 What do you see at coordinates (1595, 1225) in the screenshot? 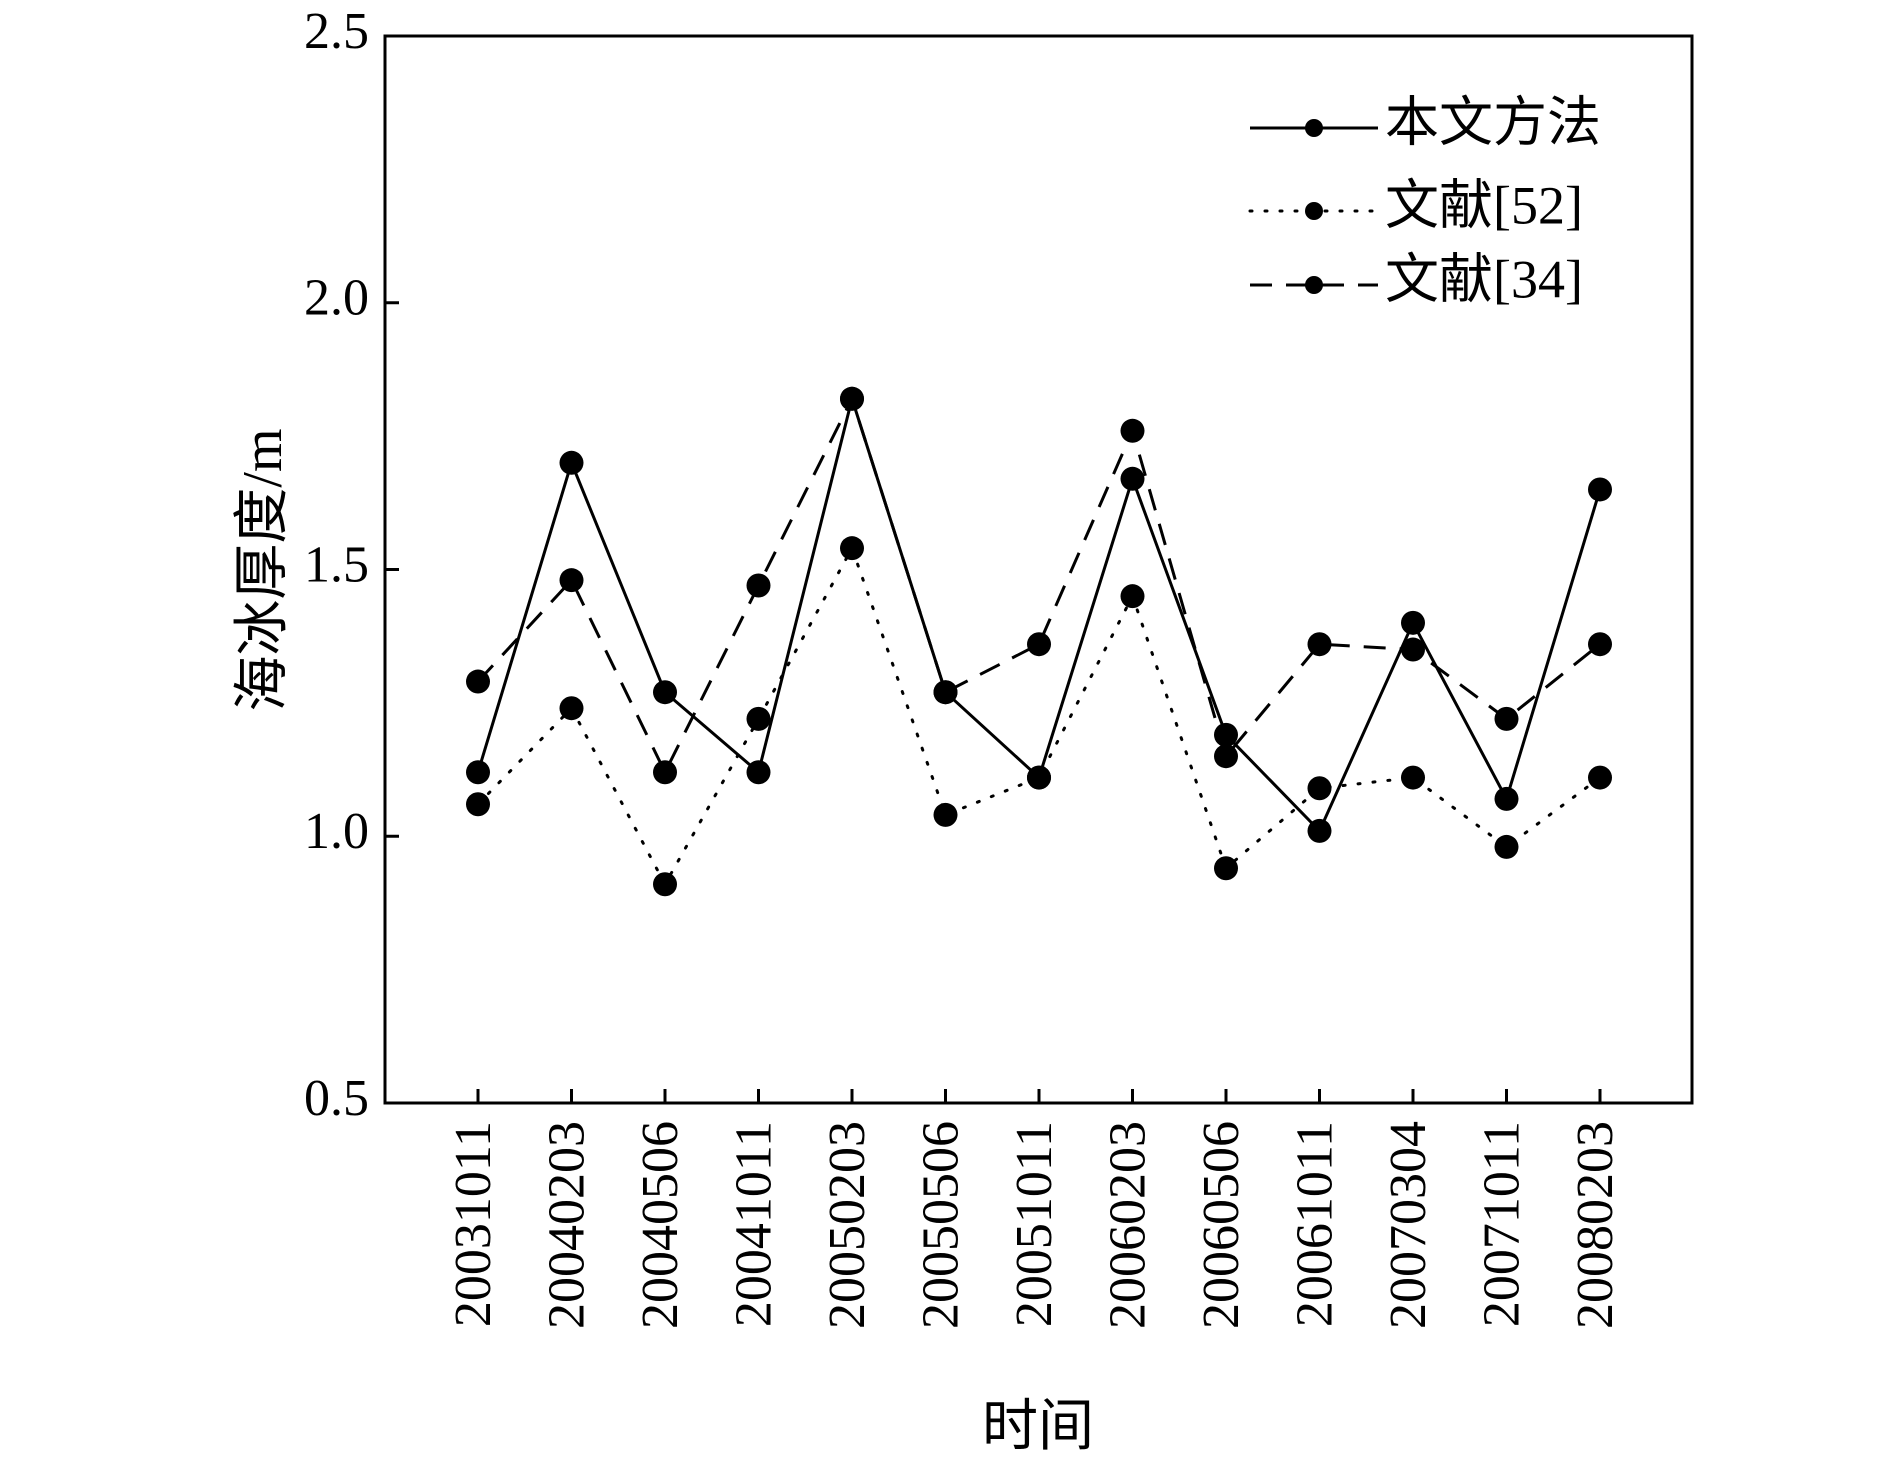
I see `x-tick-label: 20080203` at bounding box center [1595, 1225].